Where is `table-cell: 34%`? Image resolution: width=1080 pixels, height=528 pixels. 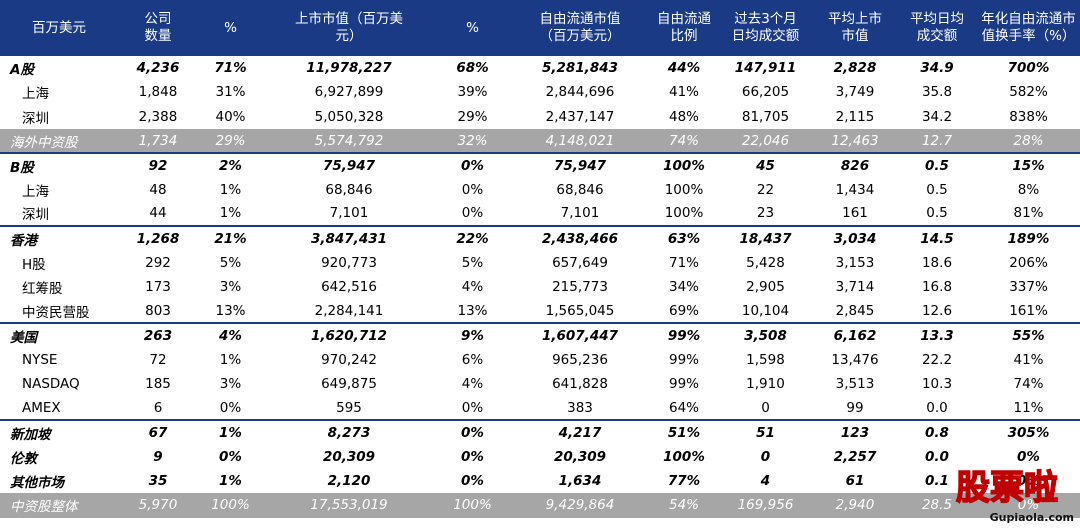 table-cell: 34% is located at coordinates (683, 286).